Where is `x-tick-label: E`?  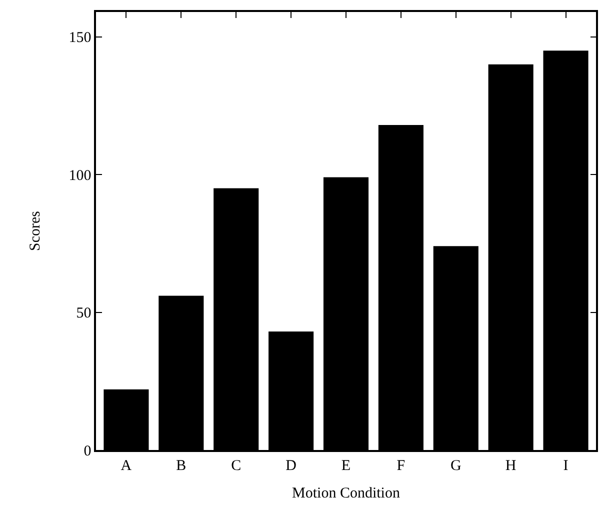 x-tick-label: E is located at coordinates (346, 466).